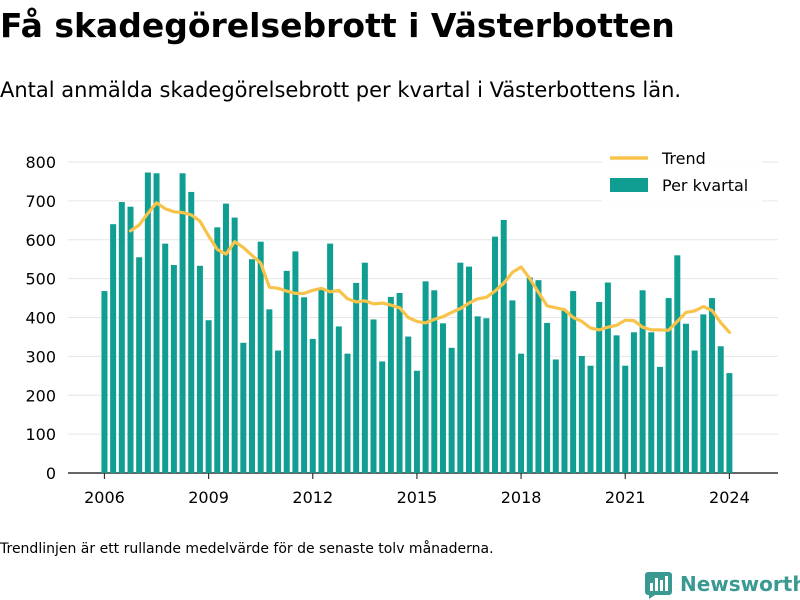 The width and height of the screenshot is (800, 600). What do you see at coordinates (51, 473) in the screenshot?
I see `y-tick-label: 0` at bounding box center [51, 473].